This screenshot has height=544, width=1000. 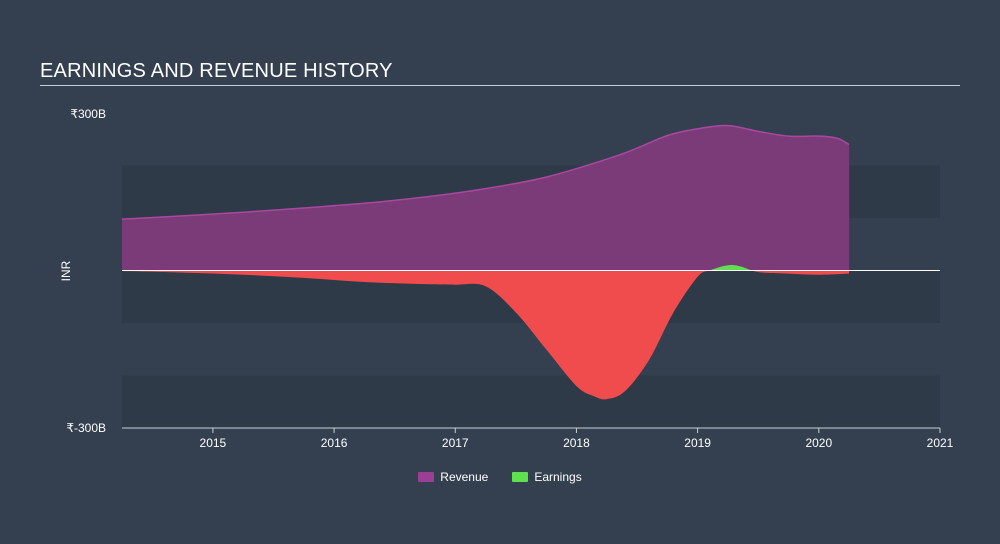 What do you see at coordinates (500, 477) in the screenshot?
I see `legend: Revenue Earnings` at bounding box center [500, 477].